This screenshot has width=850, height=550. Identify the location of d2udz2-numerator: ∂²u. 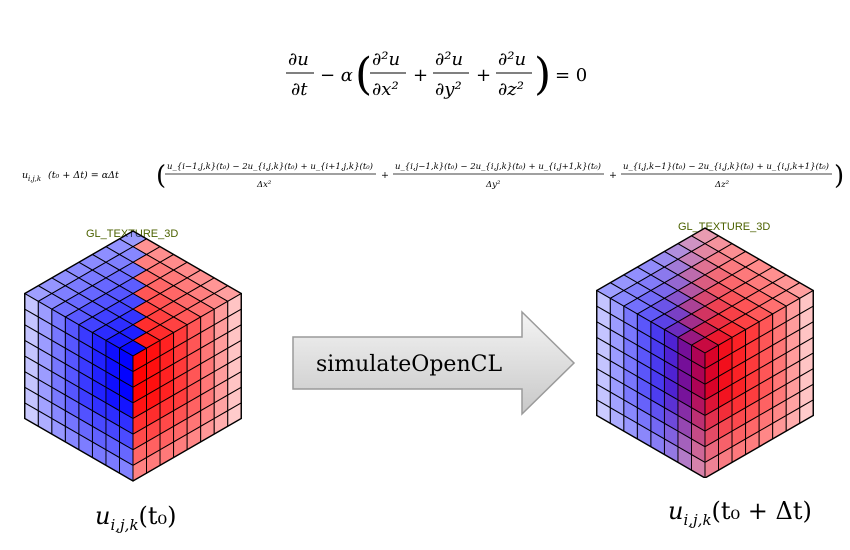
(512, 59).